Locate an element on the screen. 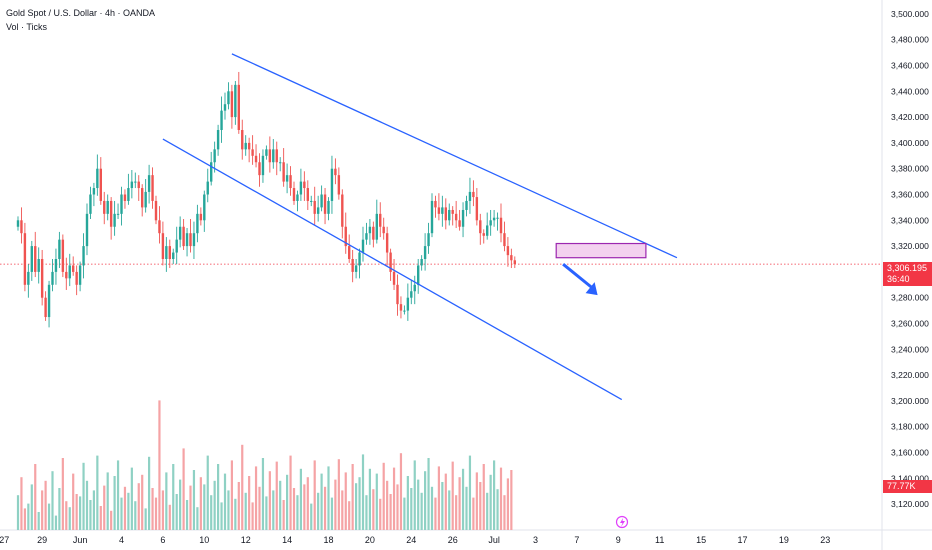 Image resolution: width=932 pixels, height=550 pixels. down-arrow-head is located at coordinates (591, 289).